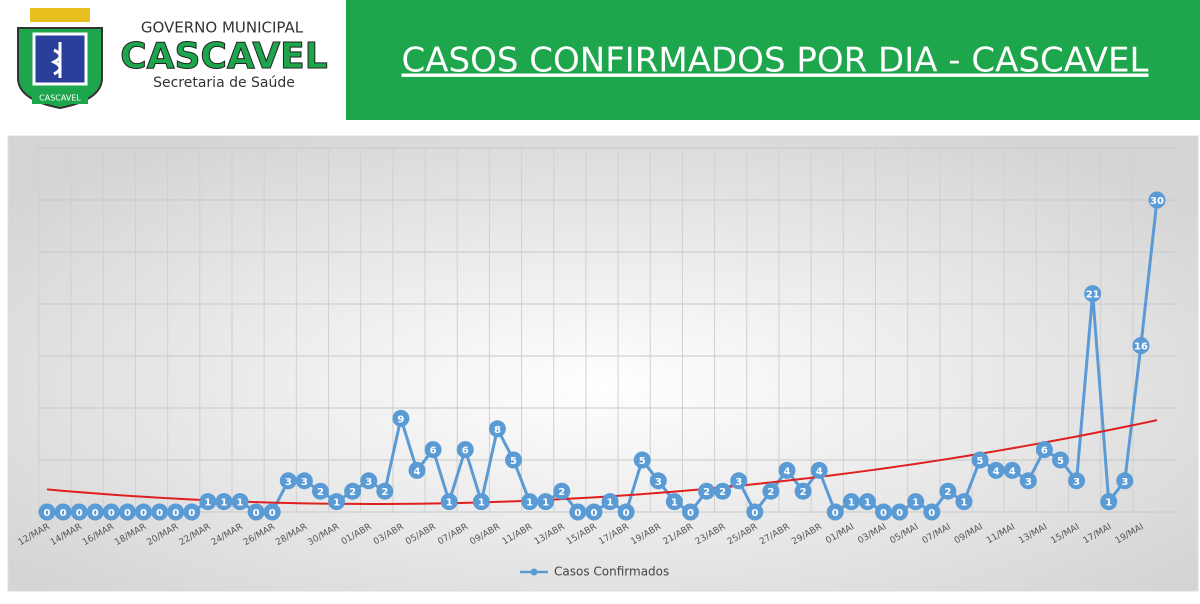 Image resolution: width=1200 pixels, height=604 pixels. I want to click on ribbon, so click(60, 98).